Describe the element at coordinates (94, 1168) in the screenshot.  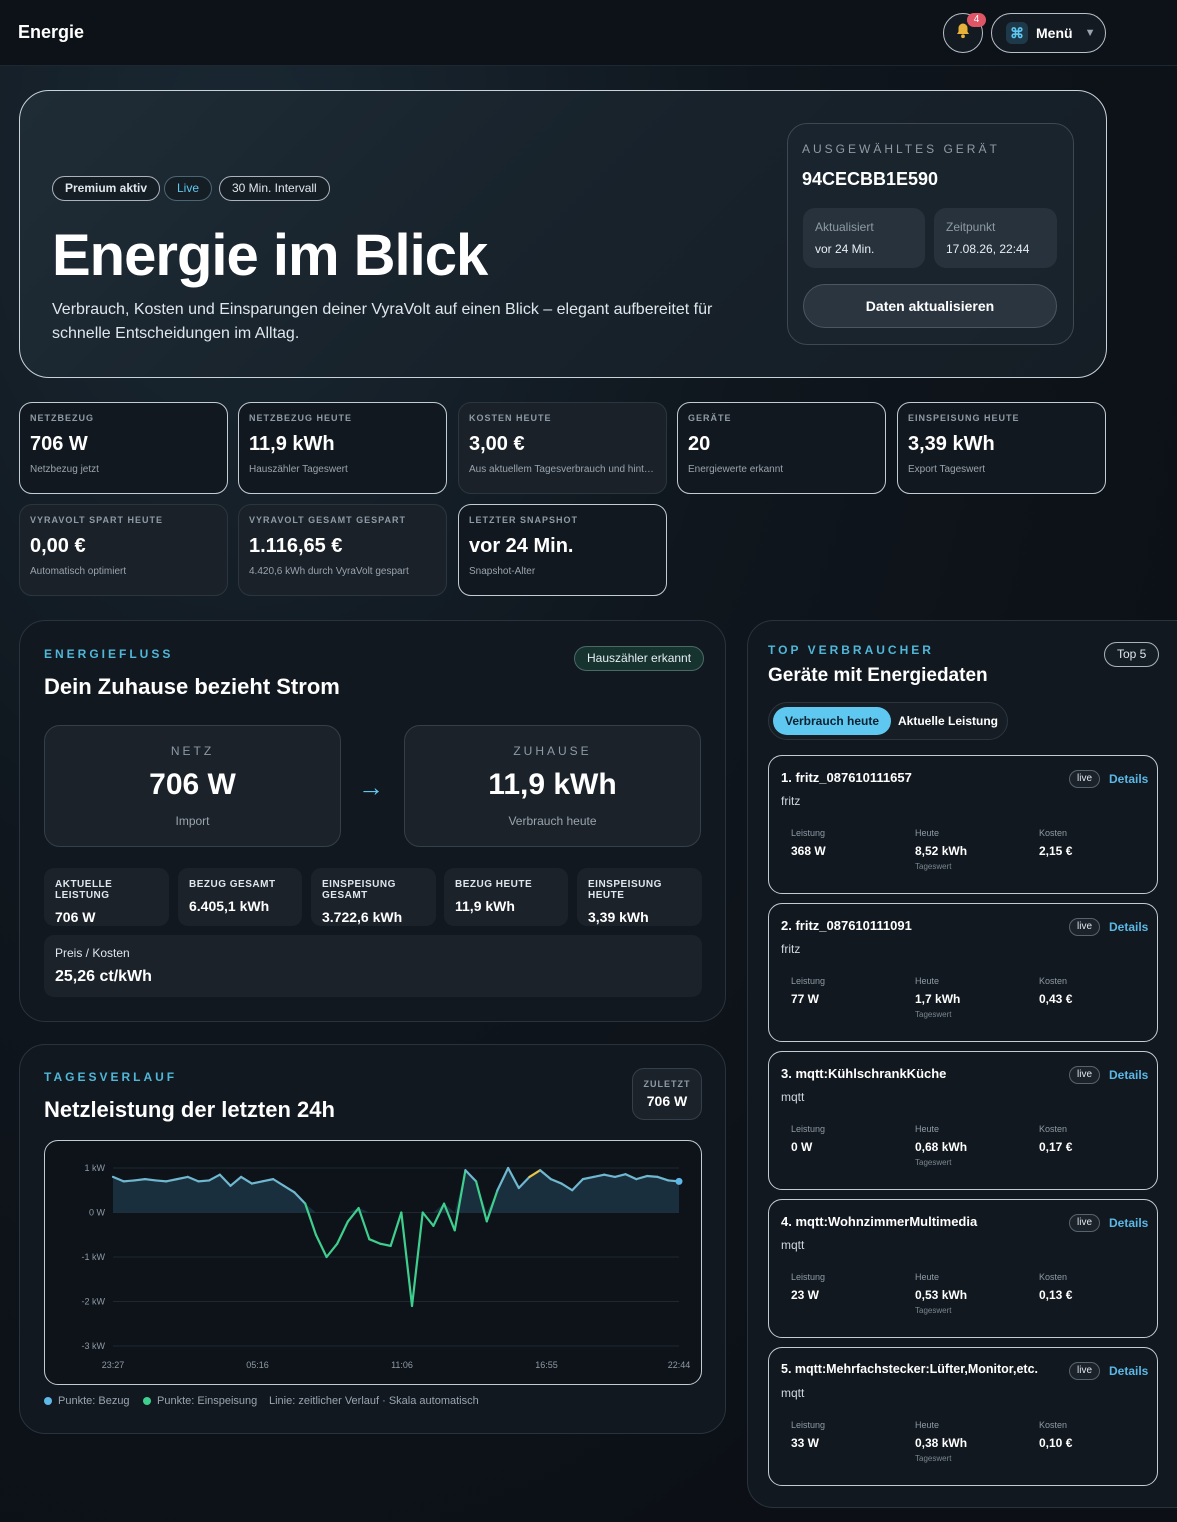
I see `y-tick-label: 1 kW` at that location.